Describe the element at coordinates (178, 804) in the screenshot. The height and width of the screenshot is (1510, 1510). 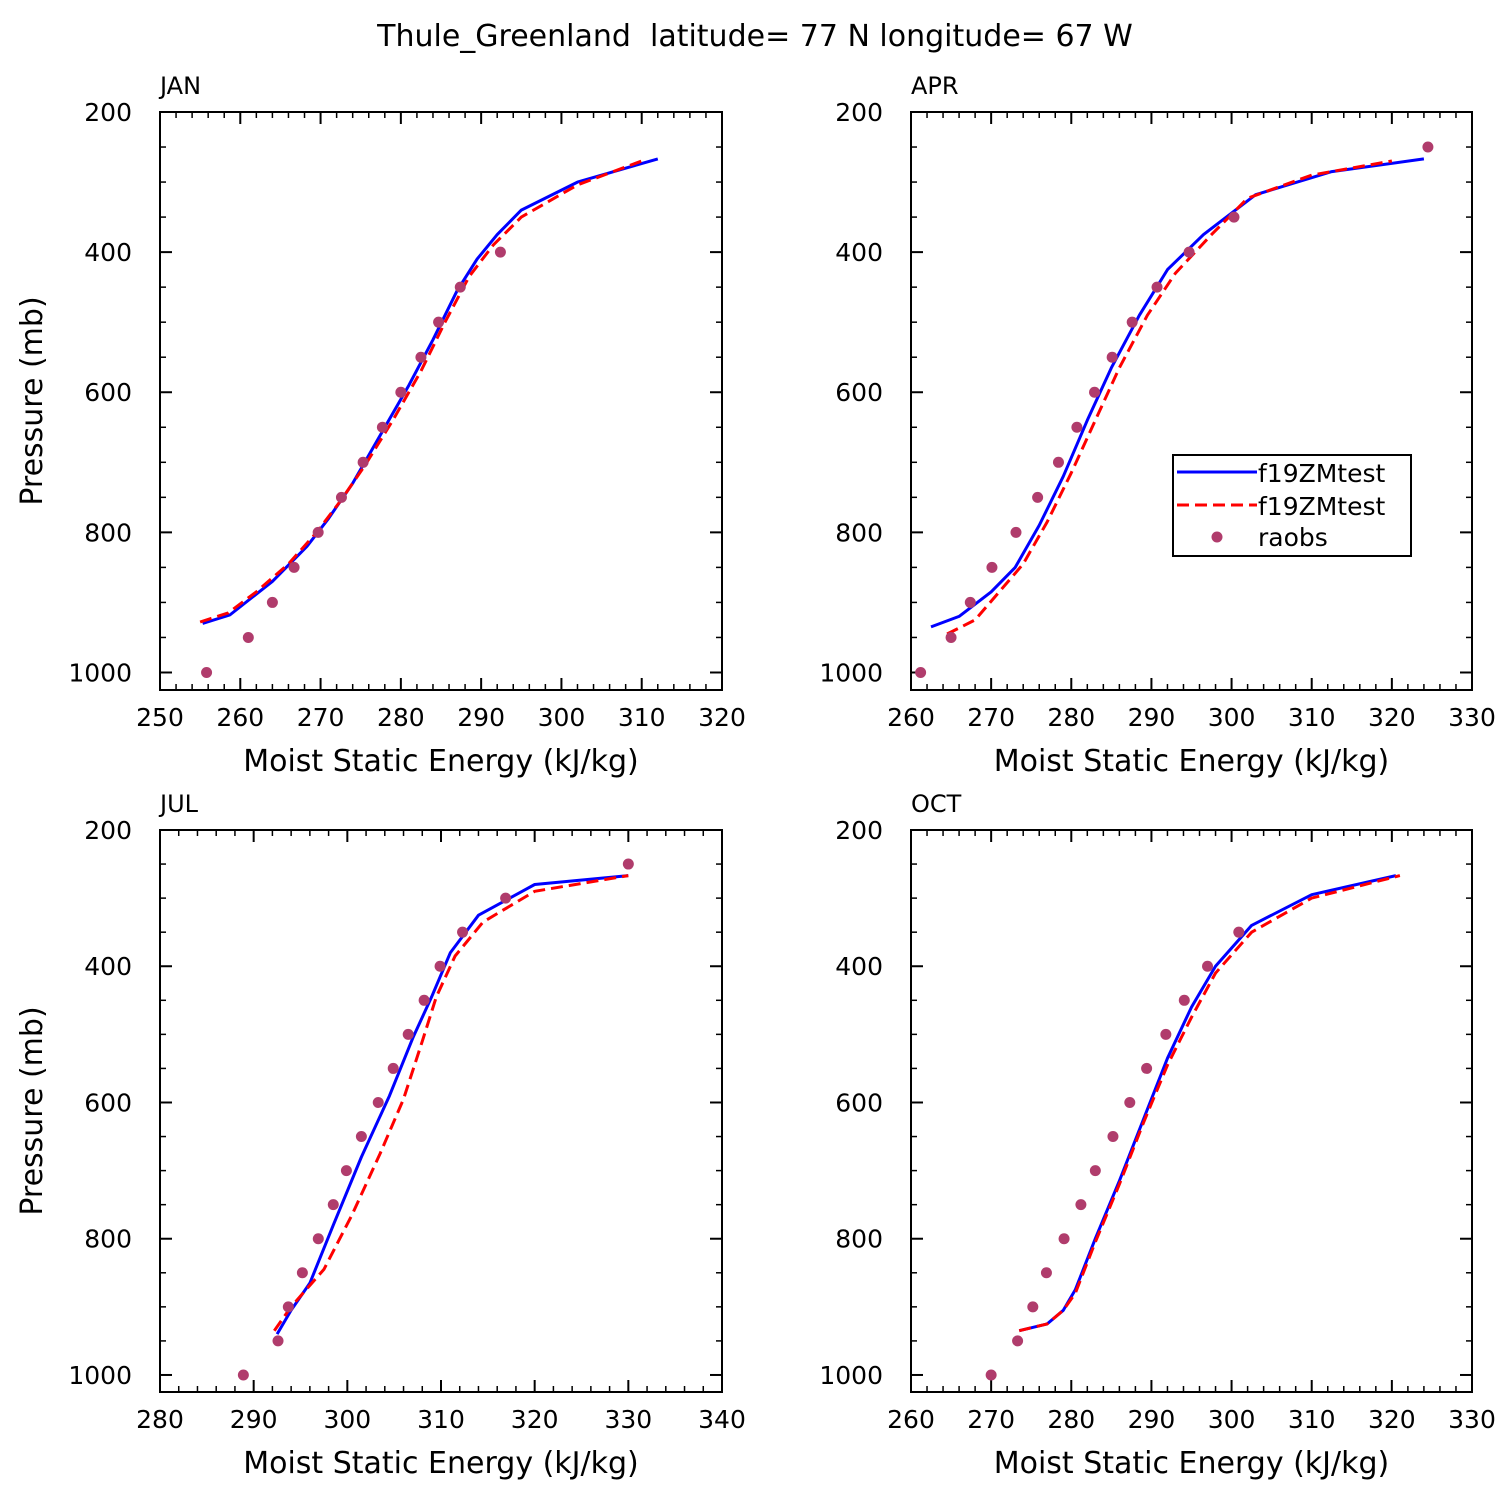
I see `panel-label-jul: JUL` at that location.